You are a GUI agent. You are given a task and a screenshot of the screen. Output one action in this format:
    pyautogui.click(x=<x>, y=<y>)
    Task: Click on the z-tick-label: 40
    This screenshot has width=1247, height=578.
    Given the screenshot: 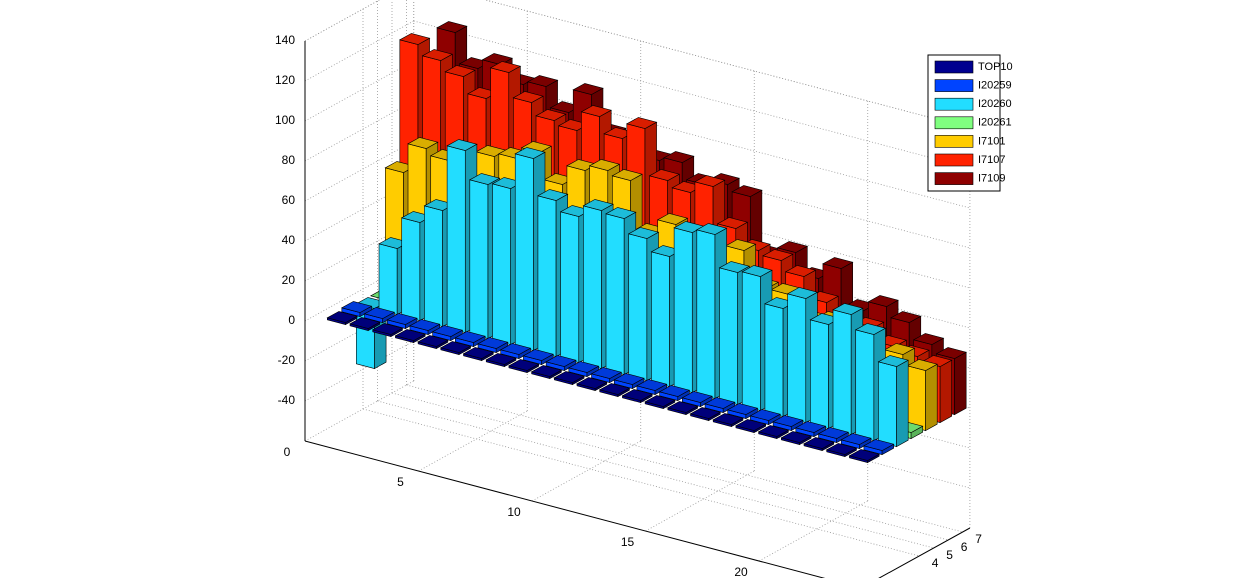 What is the action you would take?
    pyautogui.click(x=289, y=240)
    